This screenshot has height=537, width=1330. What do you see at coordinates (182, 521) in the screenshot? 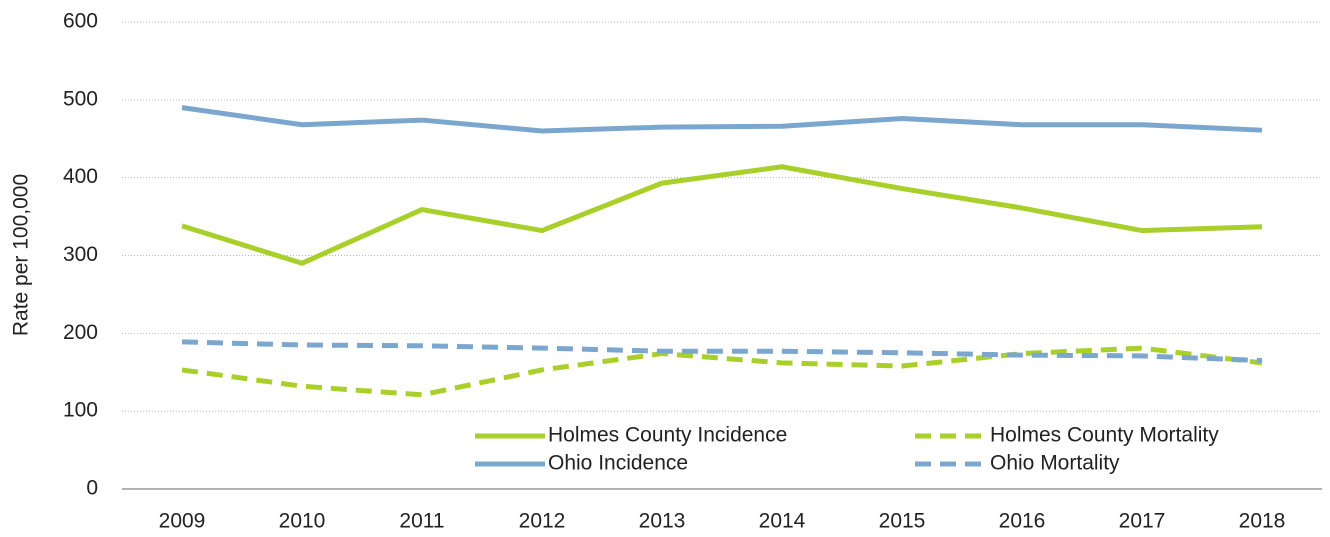
I see `x-tick-label: 2009` at bounding box center [182, 521].